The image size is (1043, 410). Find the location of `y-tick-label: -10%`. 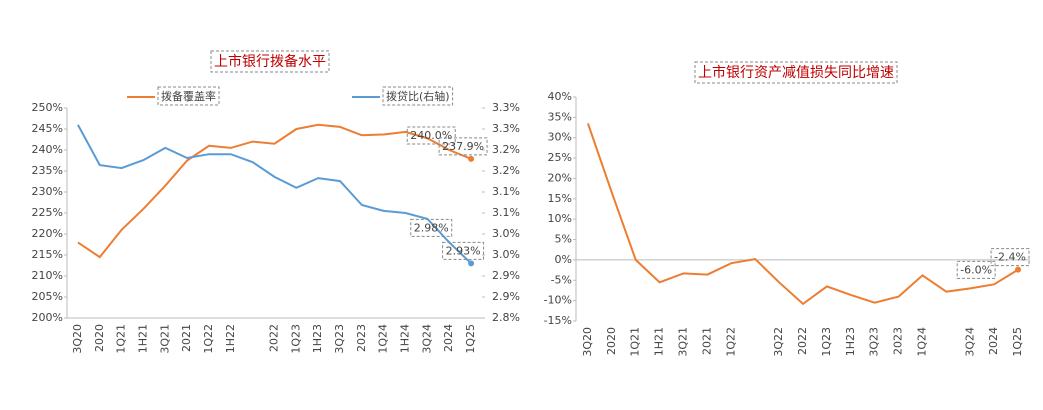

y-tick-label: -10% is located at coordinates (558, 300).